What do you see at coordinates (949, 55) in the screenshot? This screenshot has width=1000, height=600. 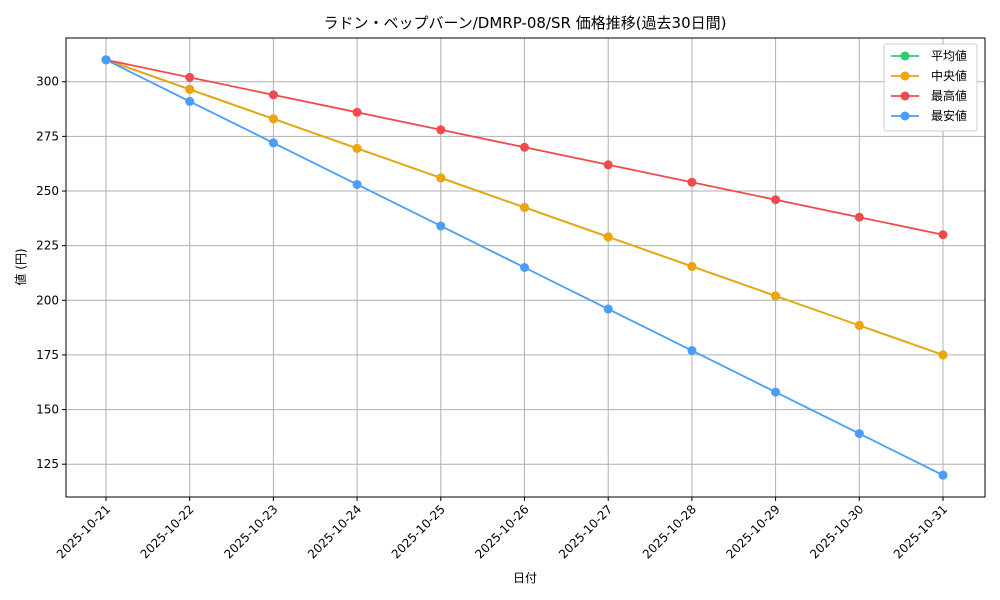 I see `legend-label: 平均値` at bounding box center [949, 55].